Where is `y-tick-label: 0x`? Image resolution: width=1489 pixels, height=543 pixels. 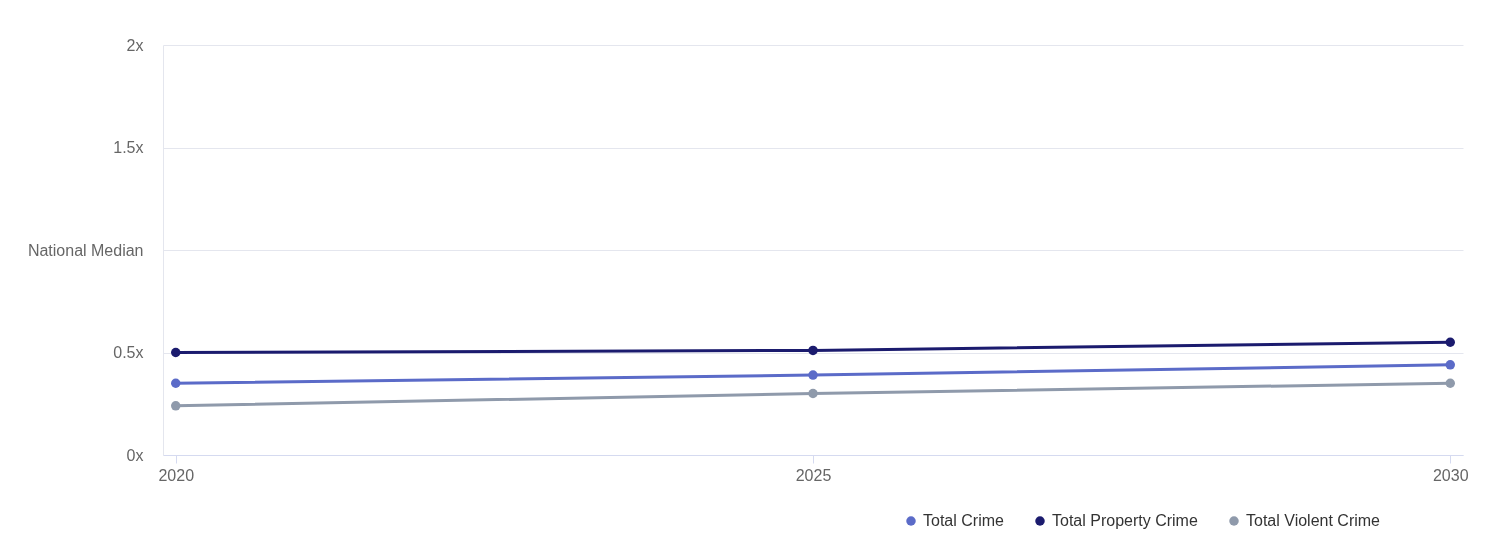 y-tick-label: 0x is located at coordinates (135, 455).